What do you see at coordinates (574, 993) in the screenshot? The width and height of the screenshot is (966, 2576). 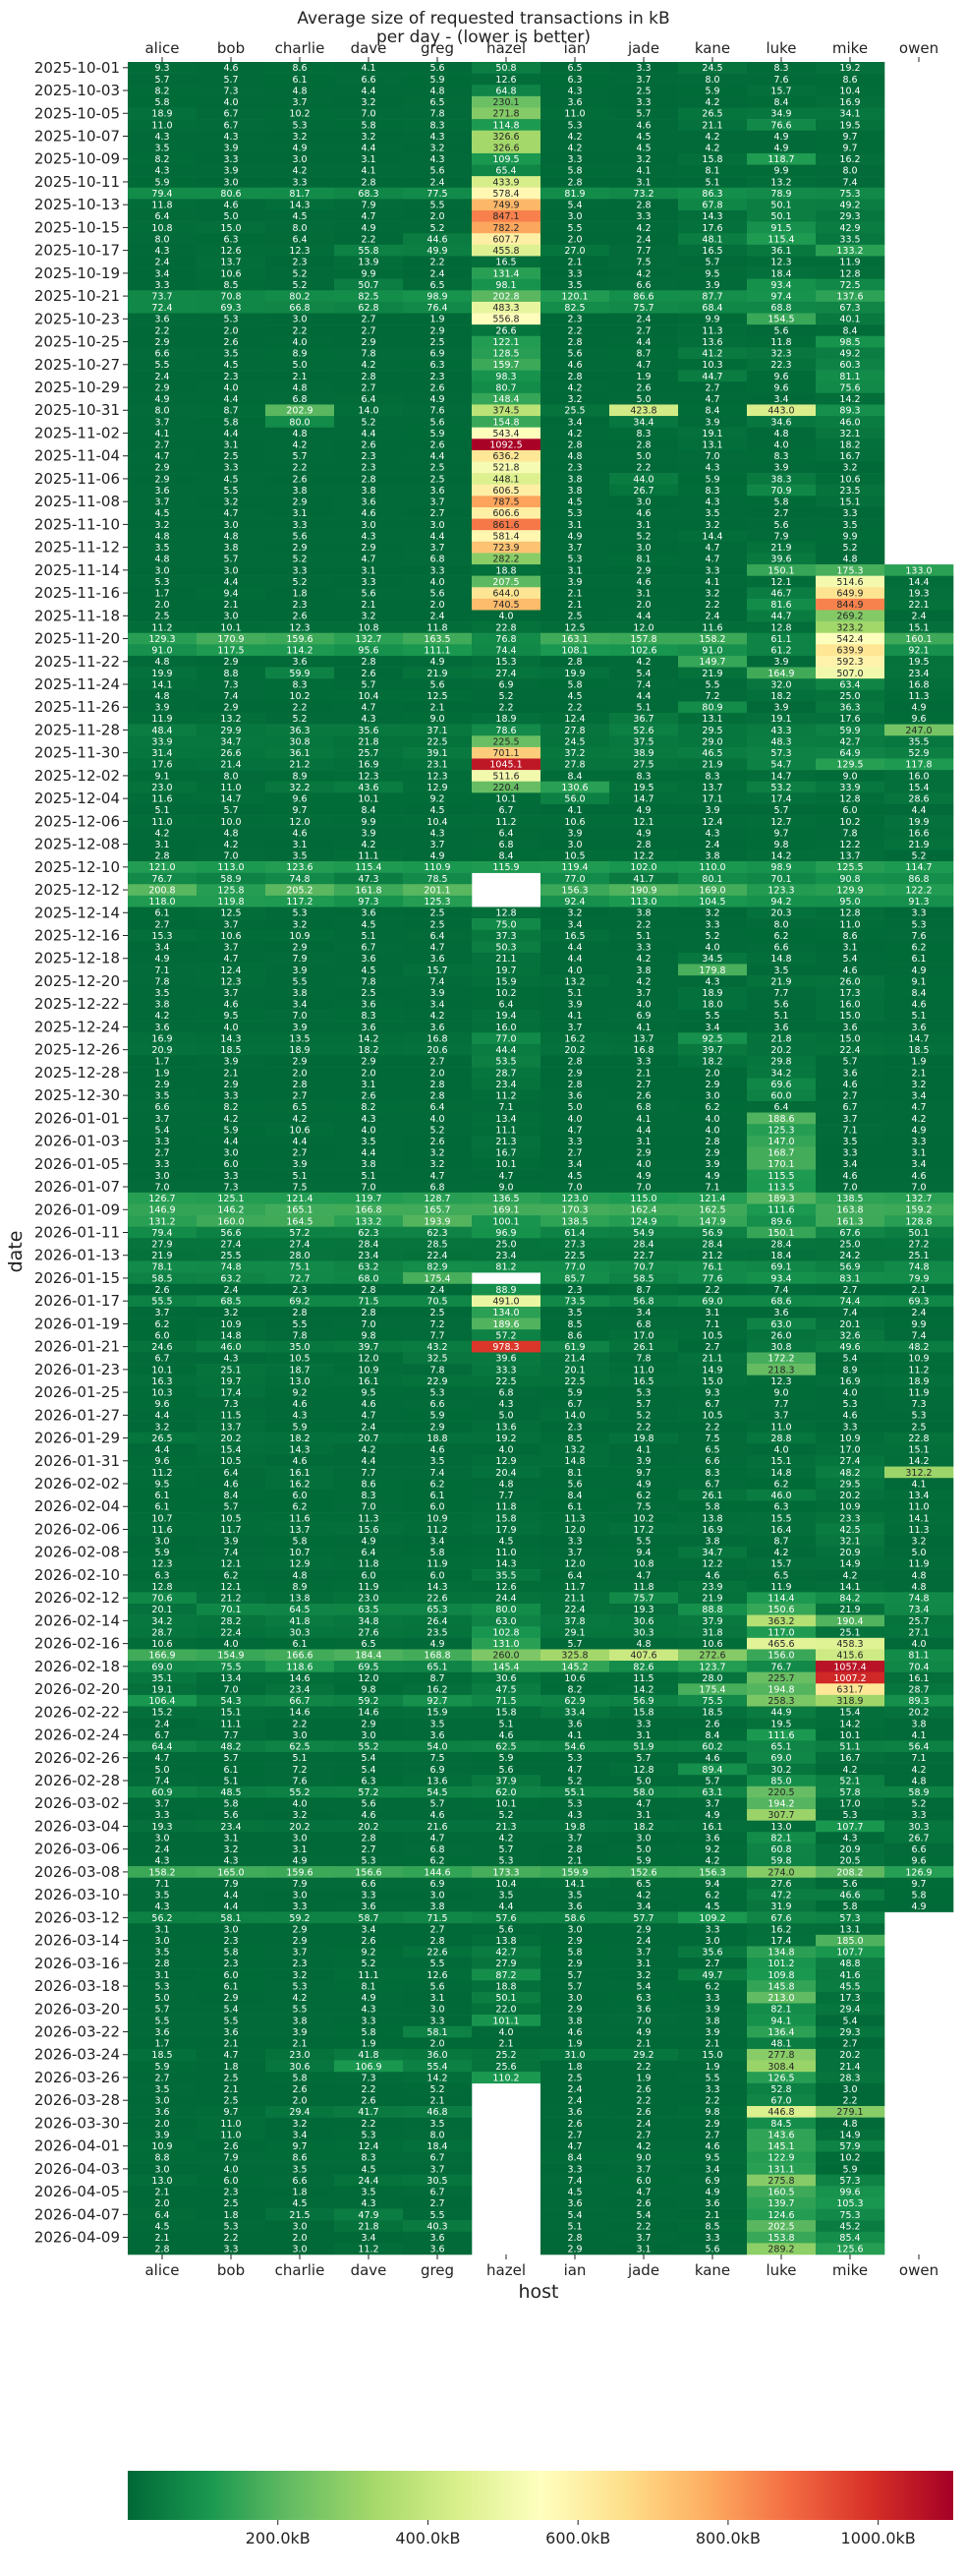 I see `cell-value-label: 5.1` at bounding box center [574, 993].